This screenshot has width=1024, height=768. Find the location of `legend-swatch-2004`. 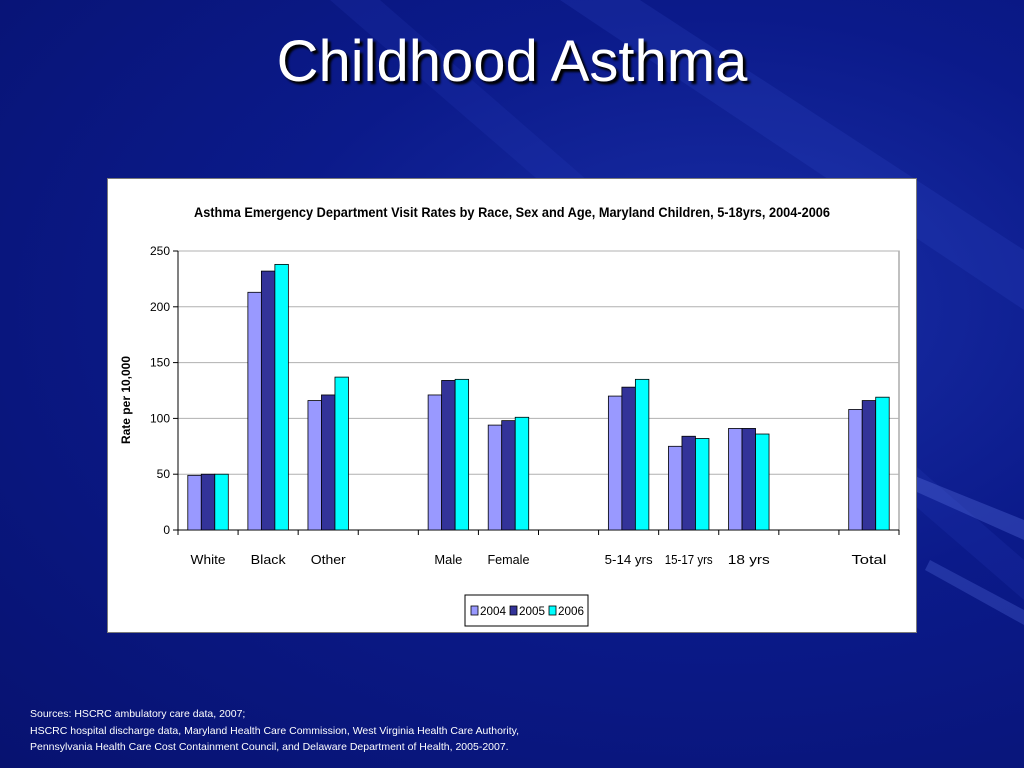

legend-swatch-2004 is located at coordinates (474, 610).